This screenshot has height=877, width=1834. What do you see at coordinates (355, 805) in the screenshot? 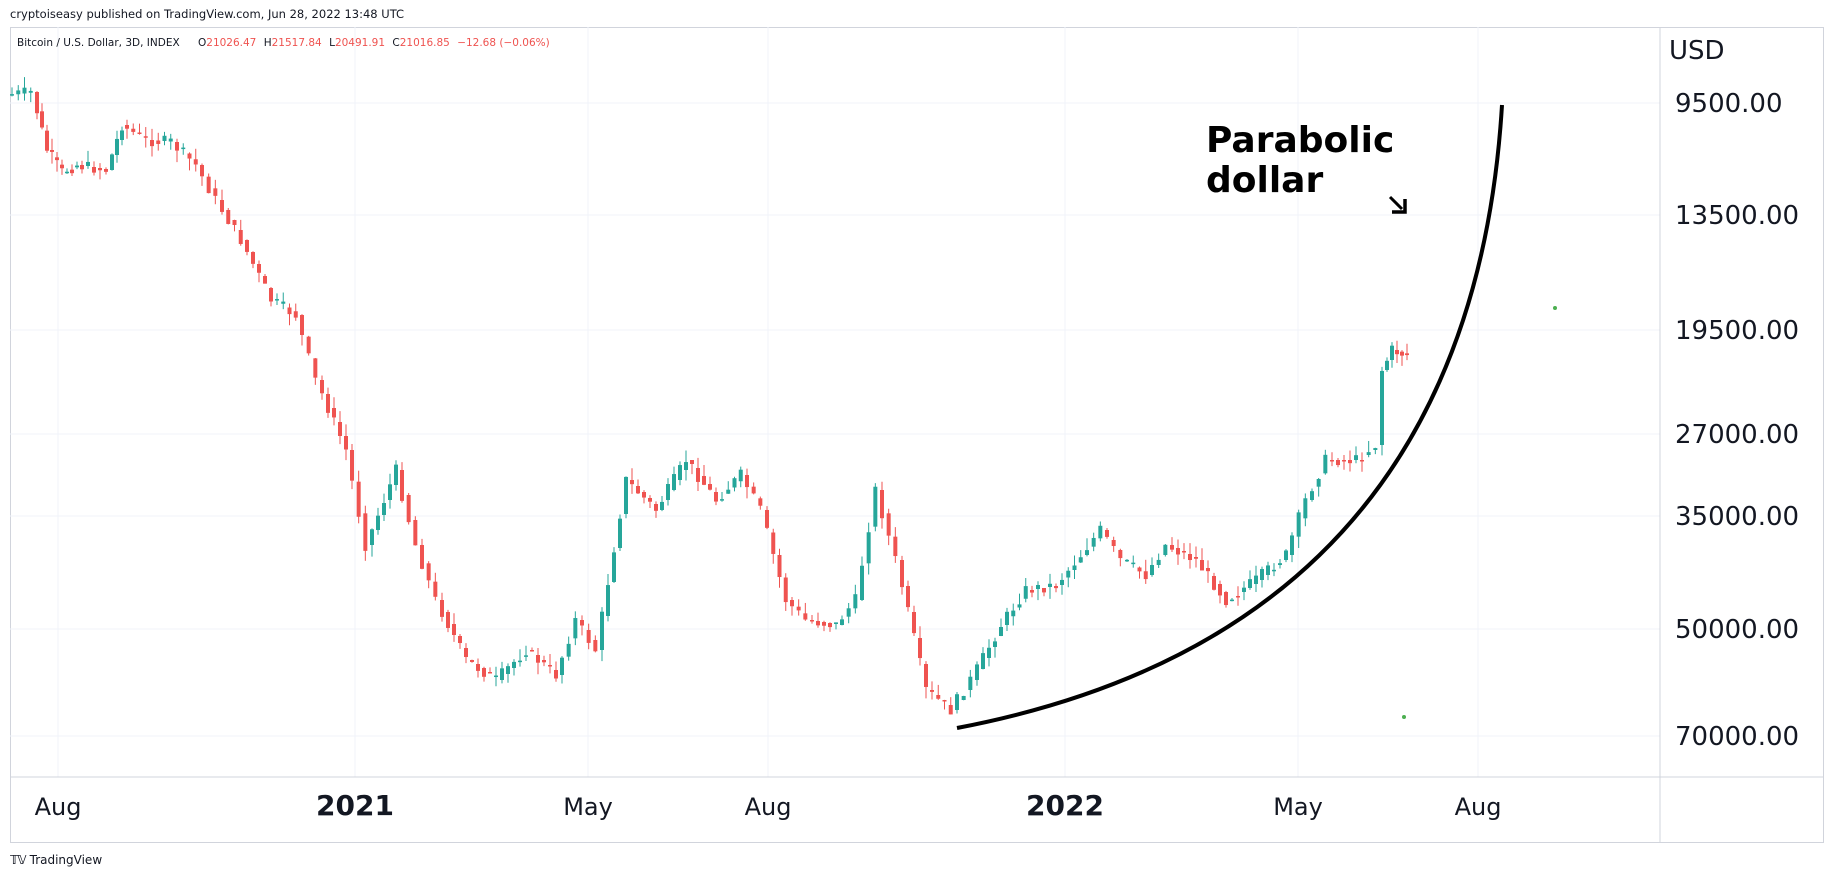
I see `time-tick-label: 2021` at bounding box center [355, 805].